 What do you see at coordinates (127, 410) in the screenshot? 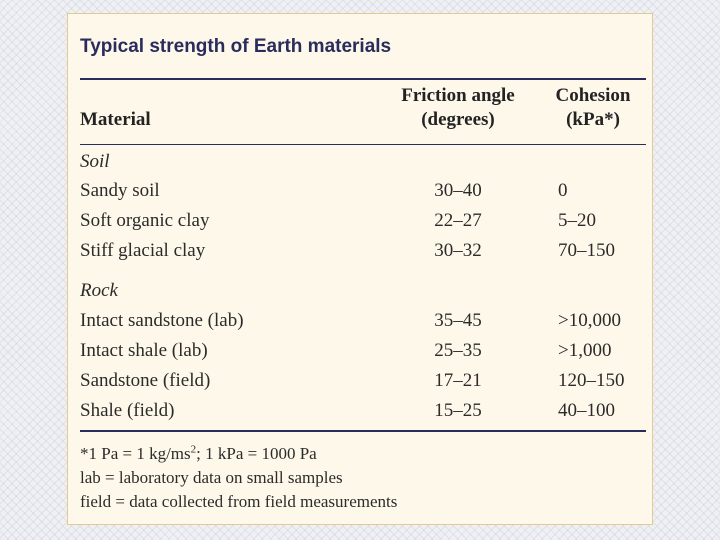
I see `table-row-material: Shale (field)` at bounding box center [127, 410].